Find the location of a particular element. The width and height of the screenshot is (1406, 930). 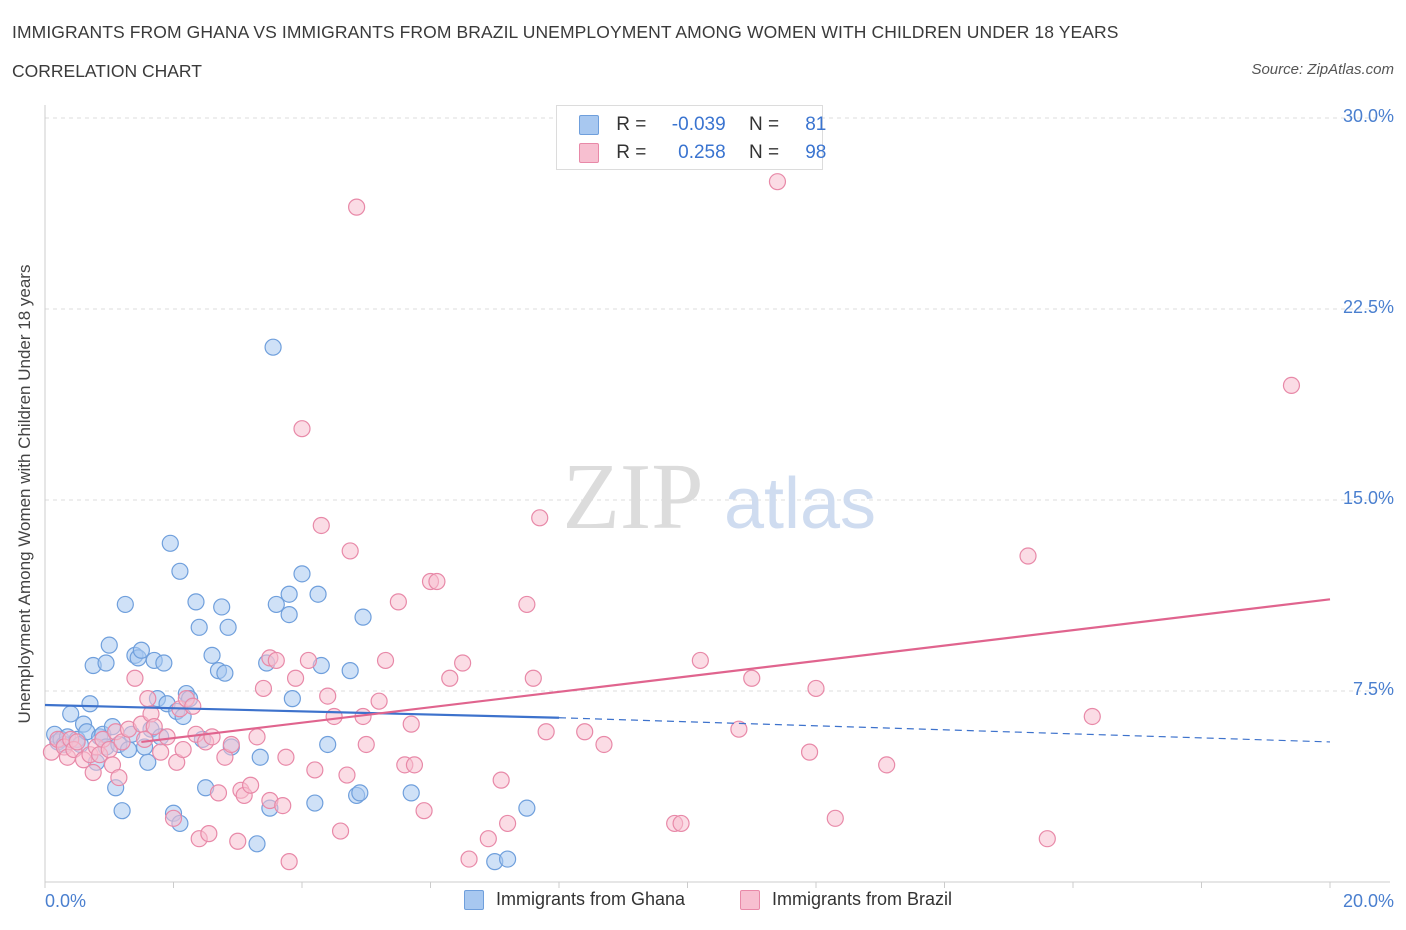

ghana-trend-extension is located at coordinates (944, 730).